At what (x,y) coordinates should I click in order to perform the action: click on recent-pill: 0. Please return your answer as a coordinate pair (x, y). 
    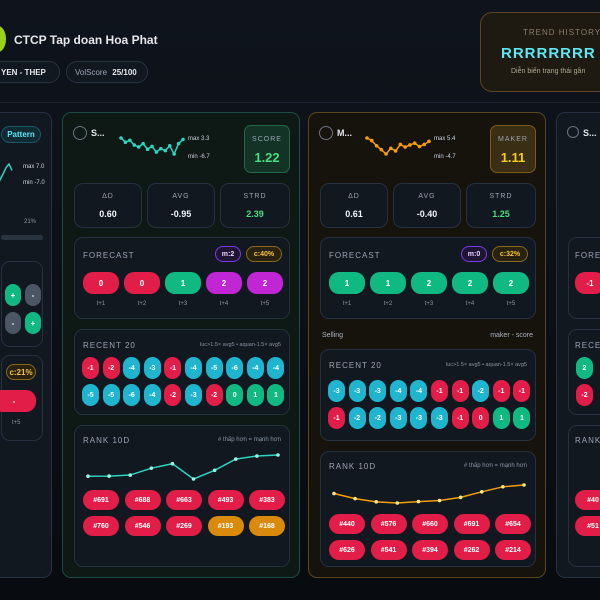
    Looking at the image, I should click on (235, 395).